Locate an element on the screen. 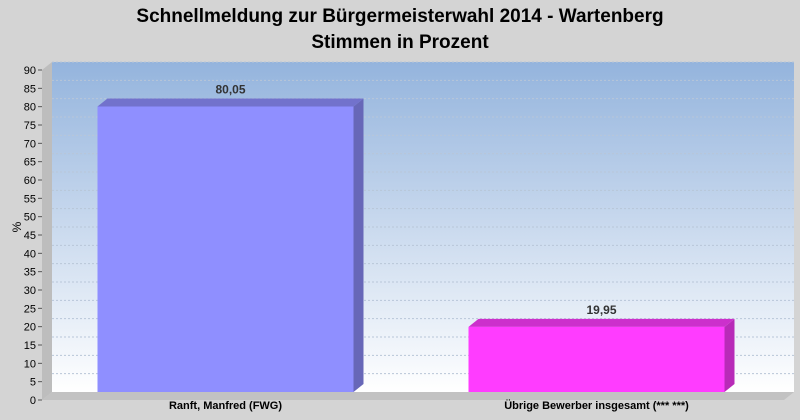  y-tick-label: 30 is located at coordinates (30, 291).